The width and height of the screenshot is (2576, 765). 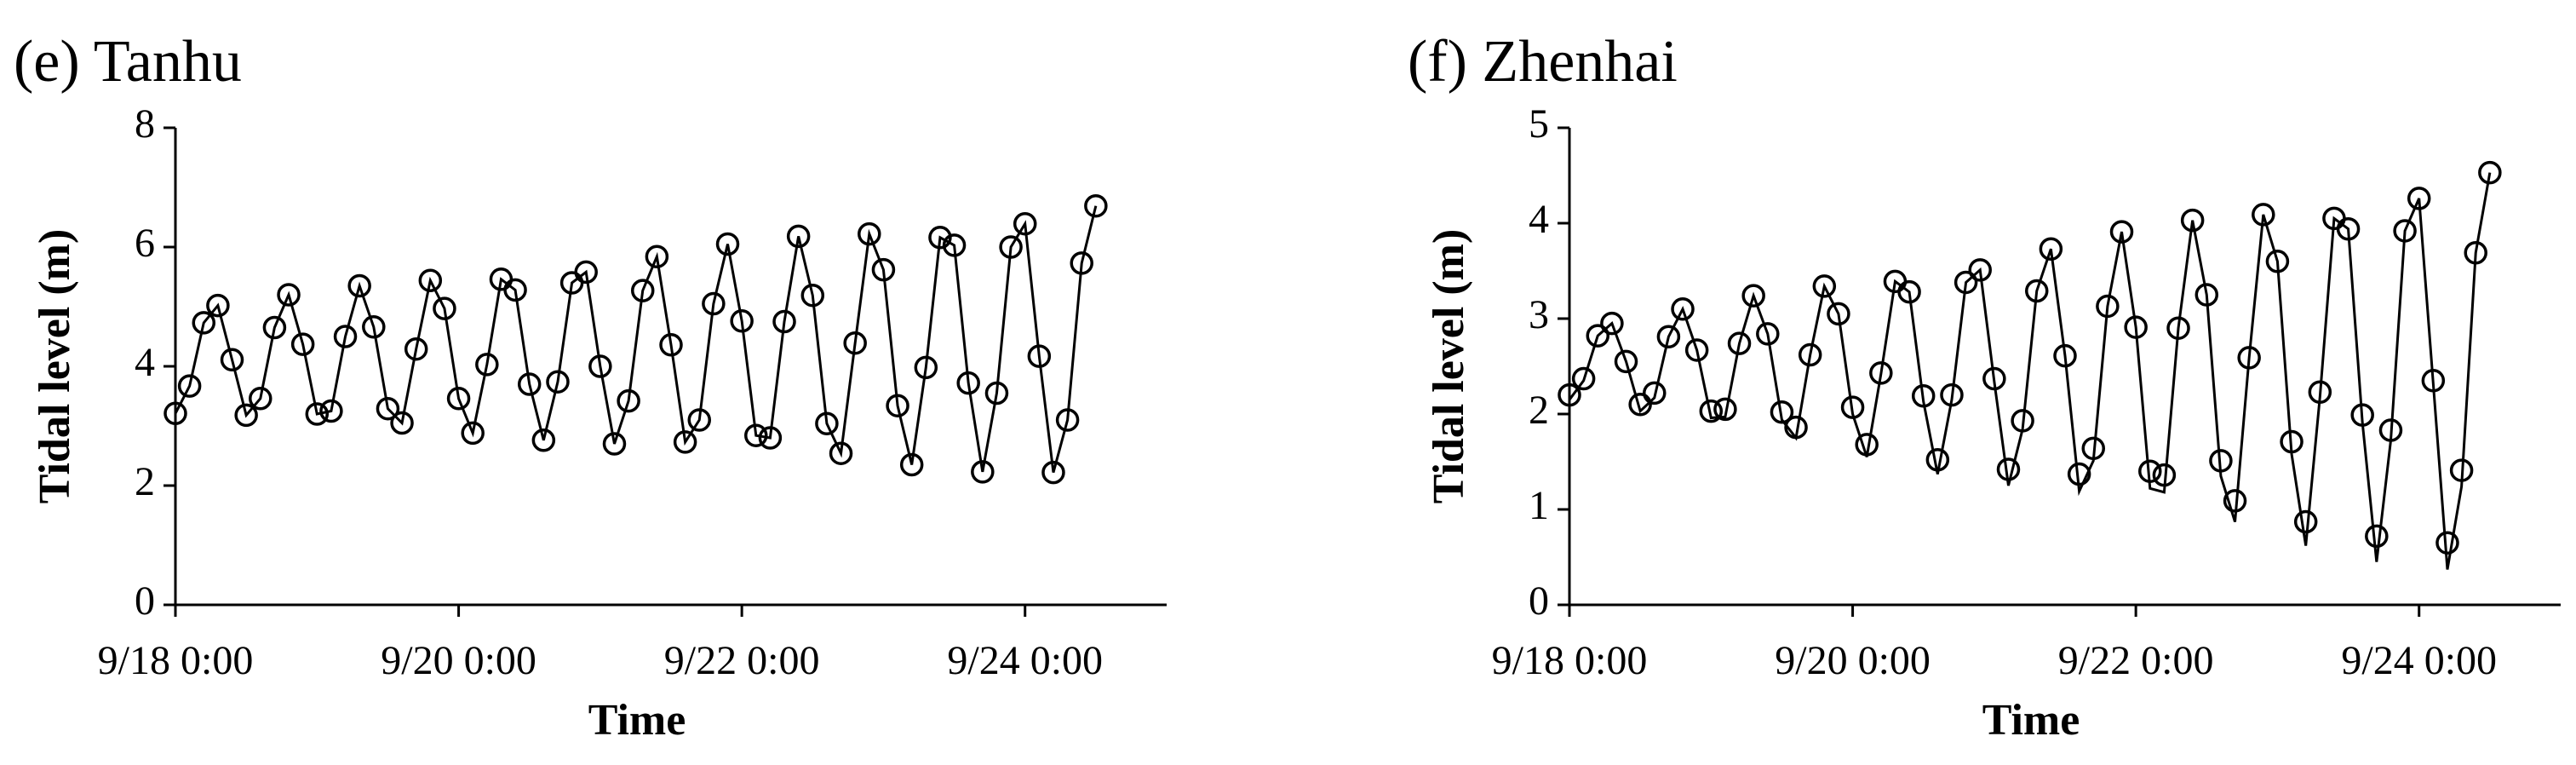 I want to click on x-tick-label: 9/18 0:00, so click(x=1570, y=660).